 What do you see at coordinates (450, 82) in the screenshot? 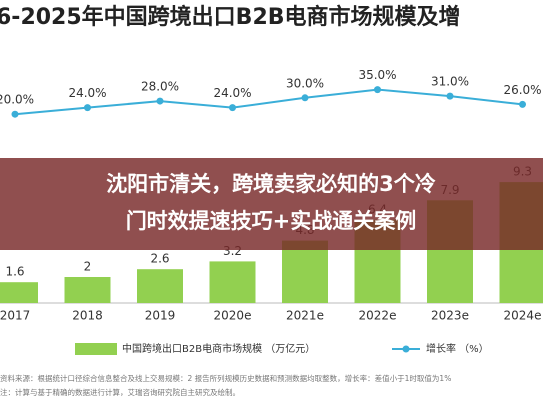
I see `line-value-label: 31.0%` at bounding box center [450, 82].